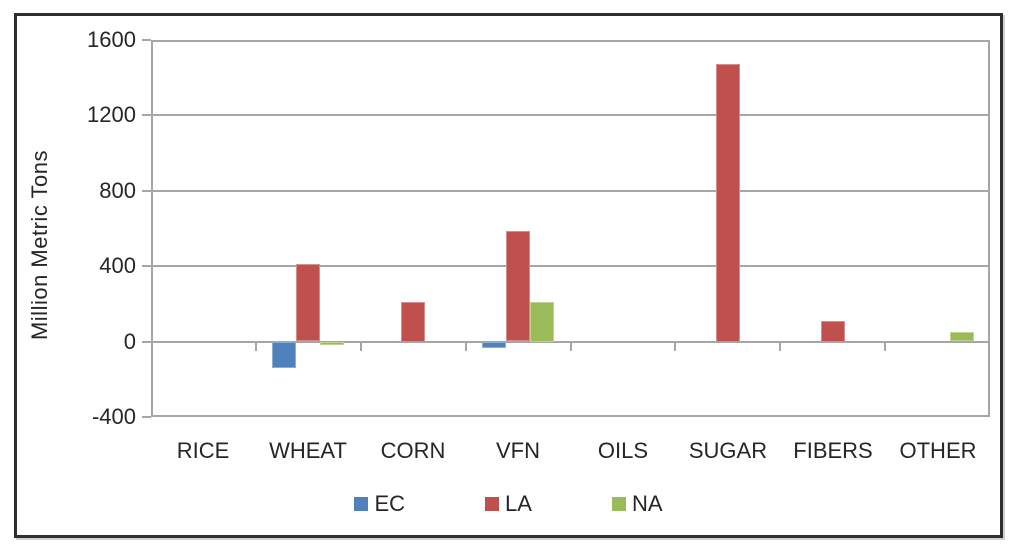 This screenshot has width=1024, height=557. I want to click on legend: EC LA NA, so click(508, 503).